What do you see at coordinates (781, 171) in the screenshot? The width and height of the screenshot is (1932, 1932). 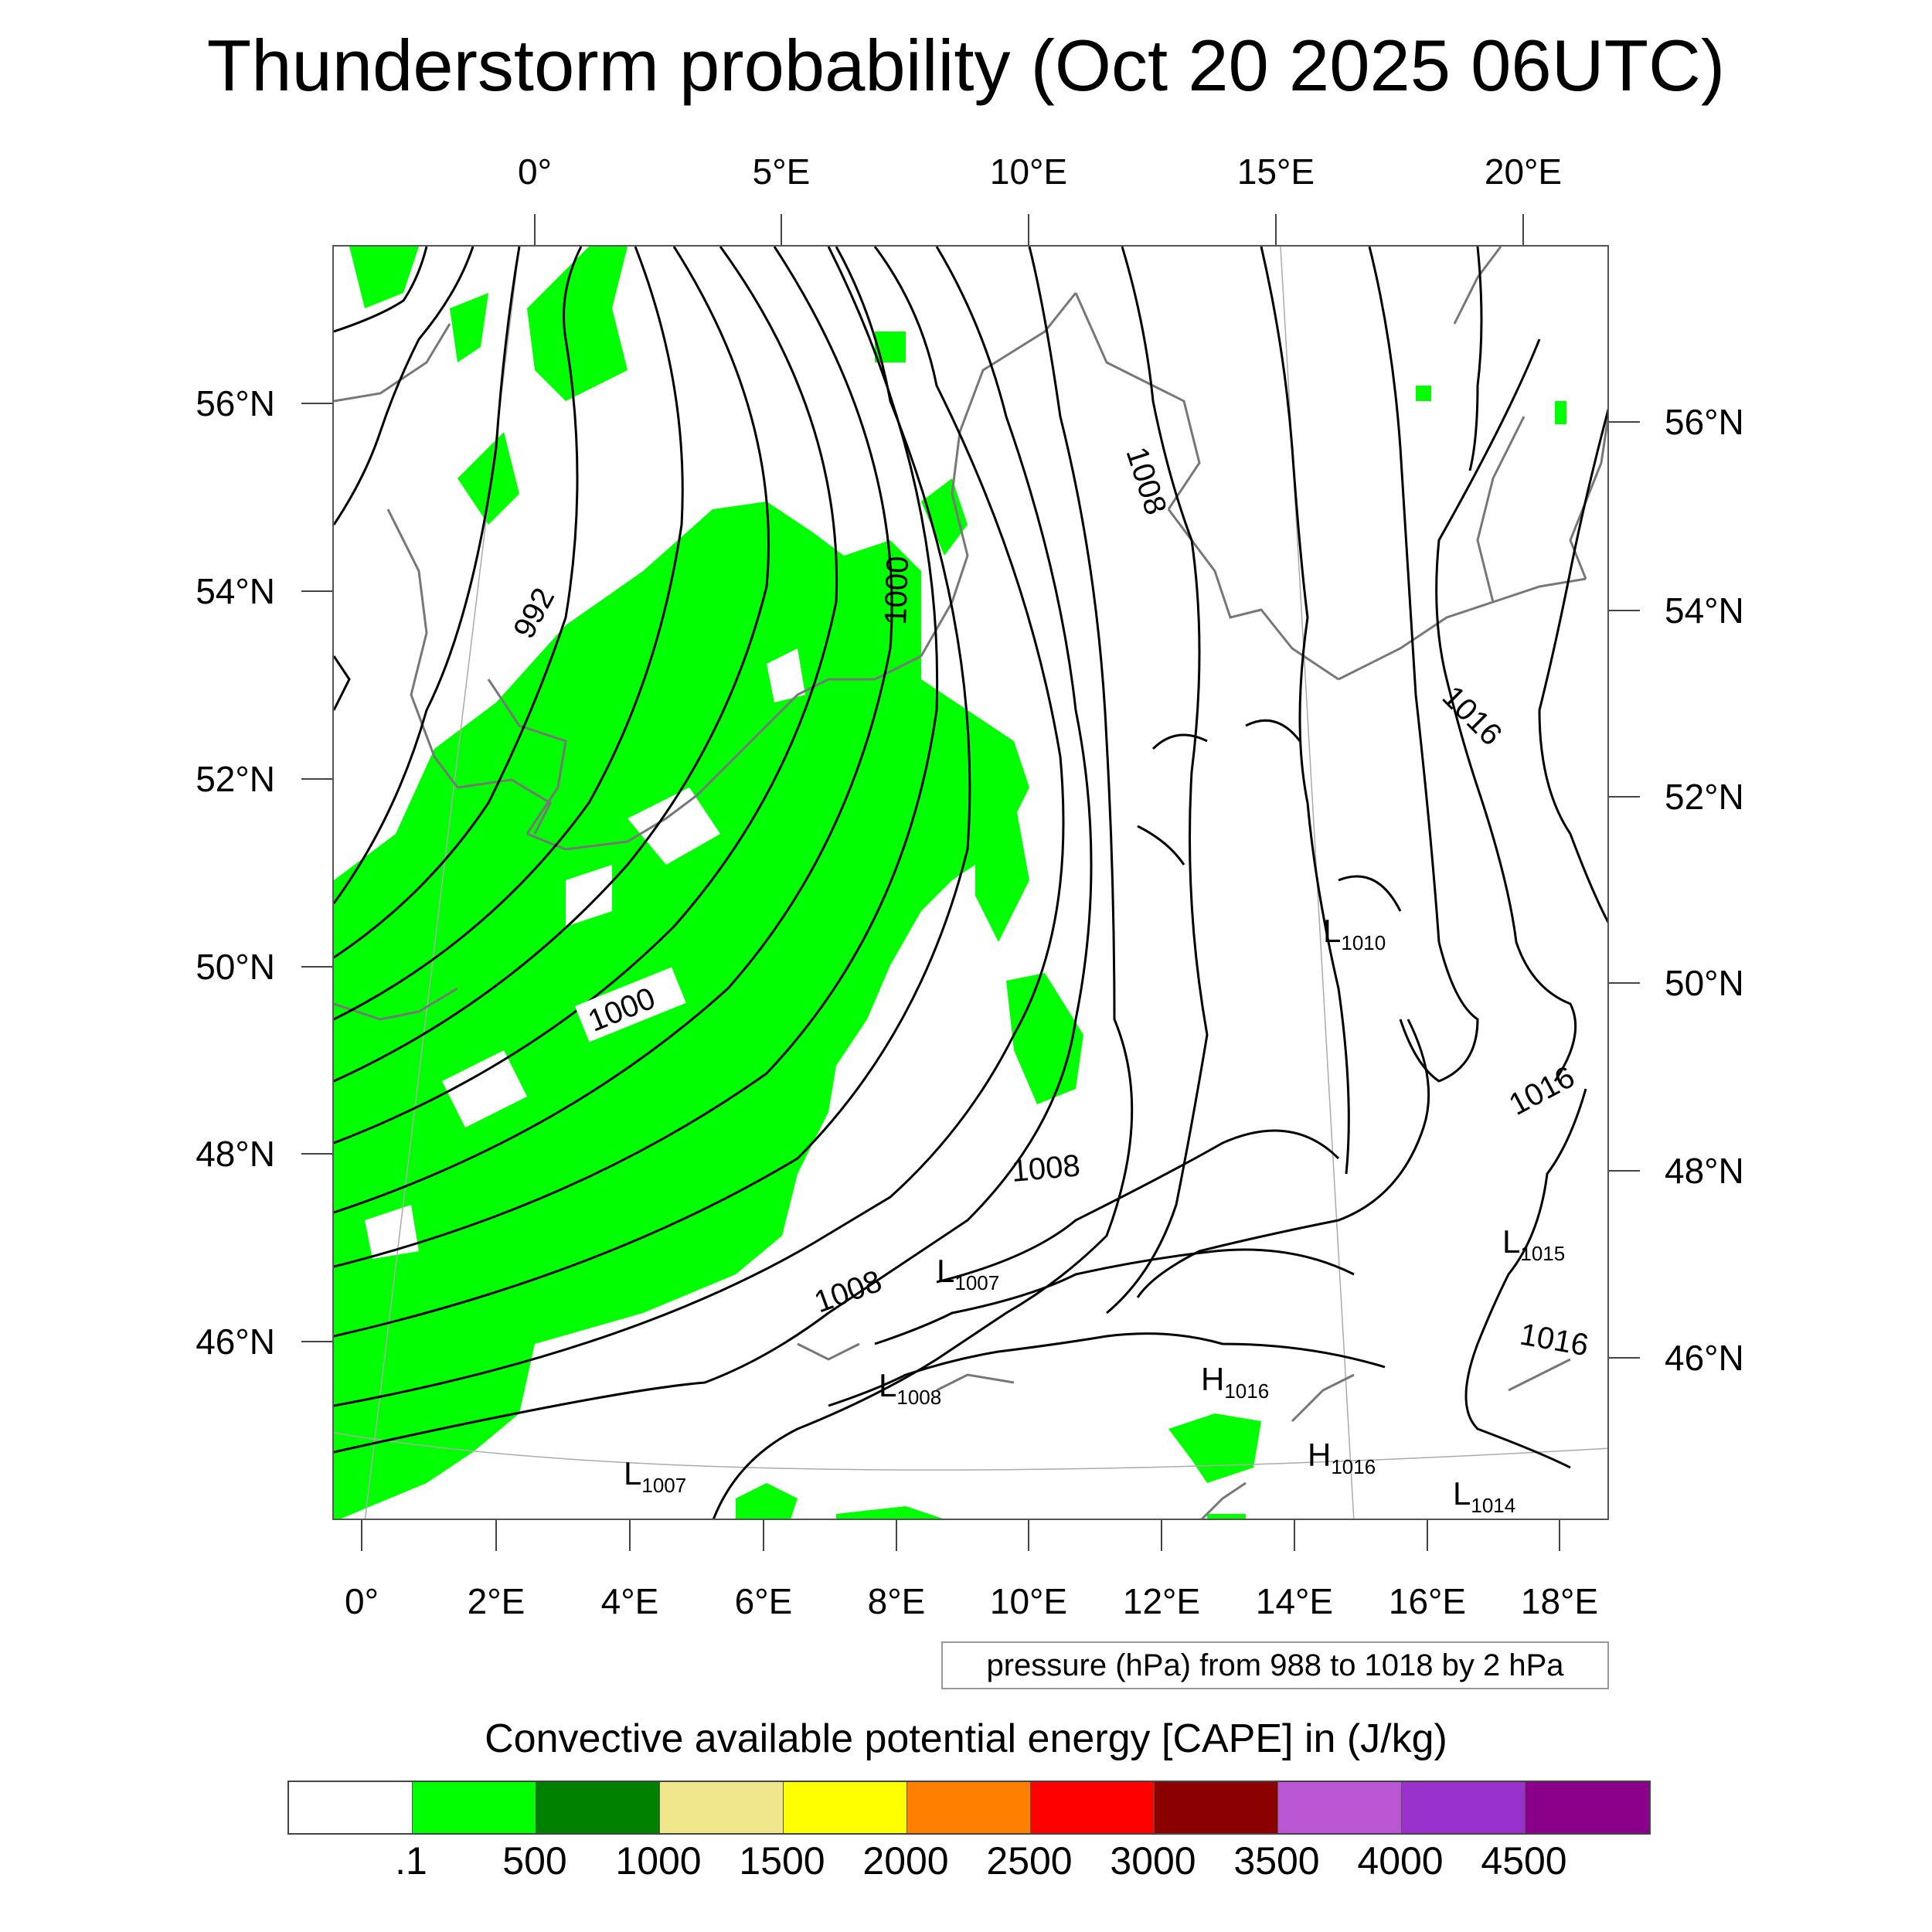 I see `top-lon-label: 5°E` at bounding box center [781, 171].